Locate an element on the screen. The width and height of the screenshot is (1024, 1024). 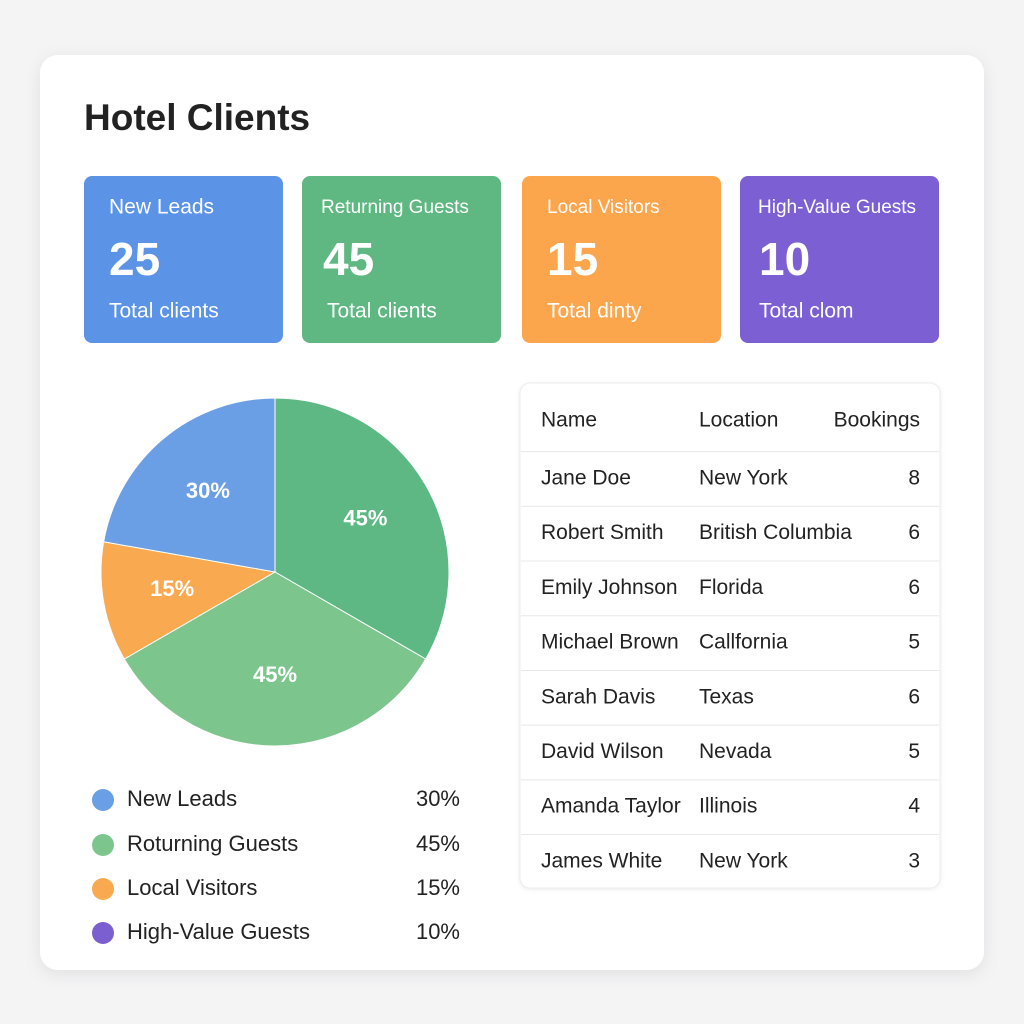
card-title: Returning Guests is located at coordinates (395, 207).